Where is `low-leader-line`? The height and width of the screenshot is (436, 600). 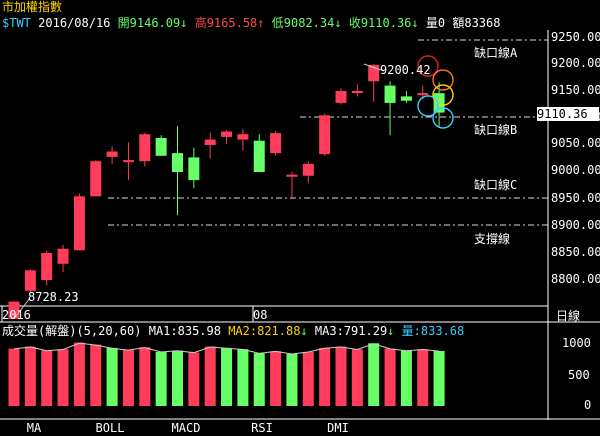 low-leader-line is located at coordinates (22, 308).